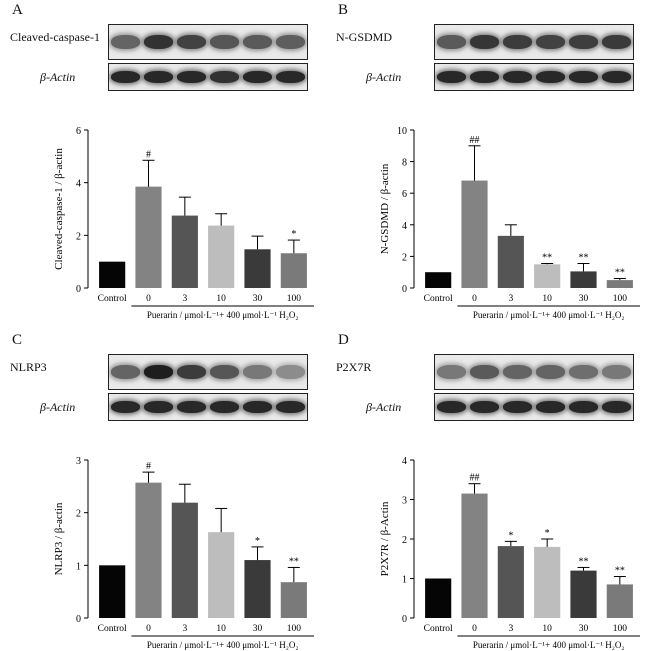 This screenshot has height=651, width=649. I want to click on panel-label: B, so click(343, 10).